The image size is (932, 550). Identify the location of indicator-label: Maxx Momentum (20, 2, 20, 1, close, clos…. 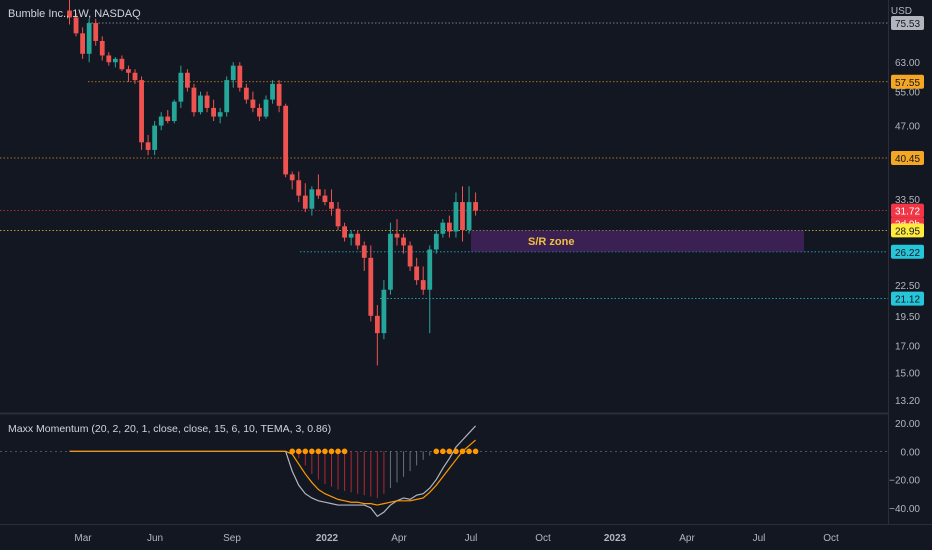
(169, 429).